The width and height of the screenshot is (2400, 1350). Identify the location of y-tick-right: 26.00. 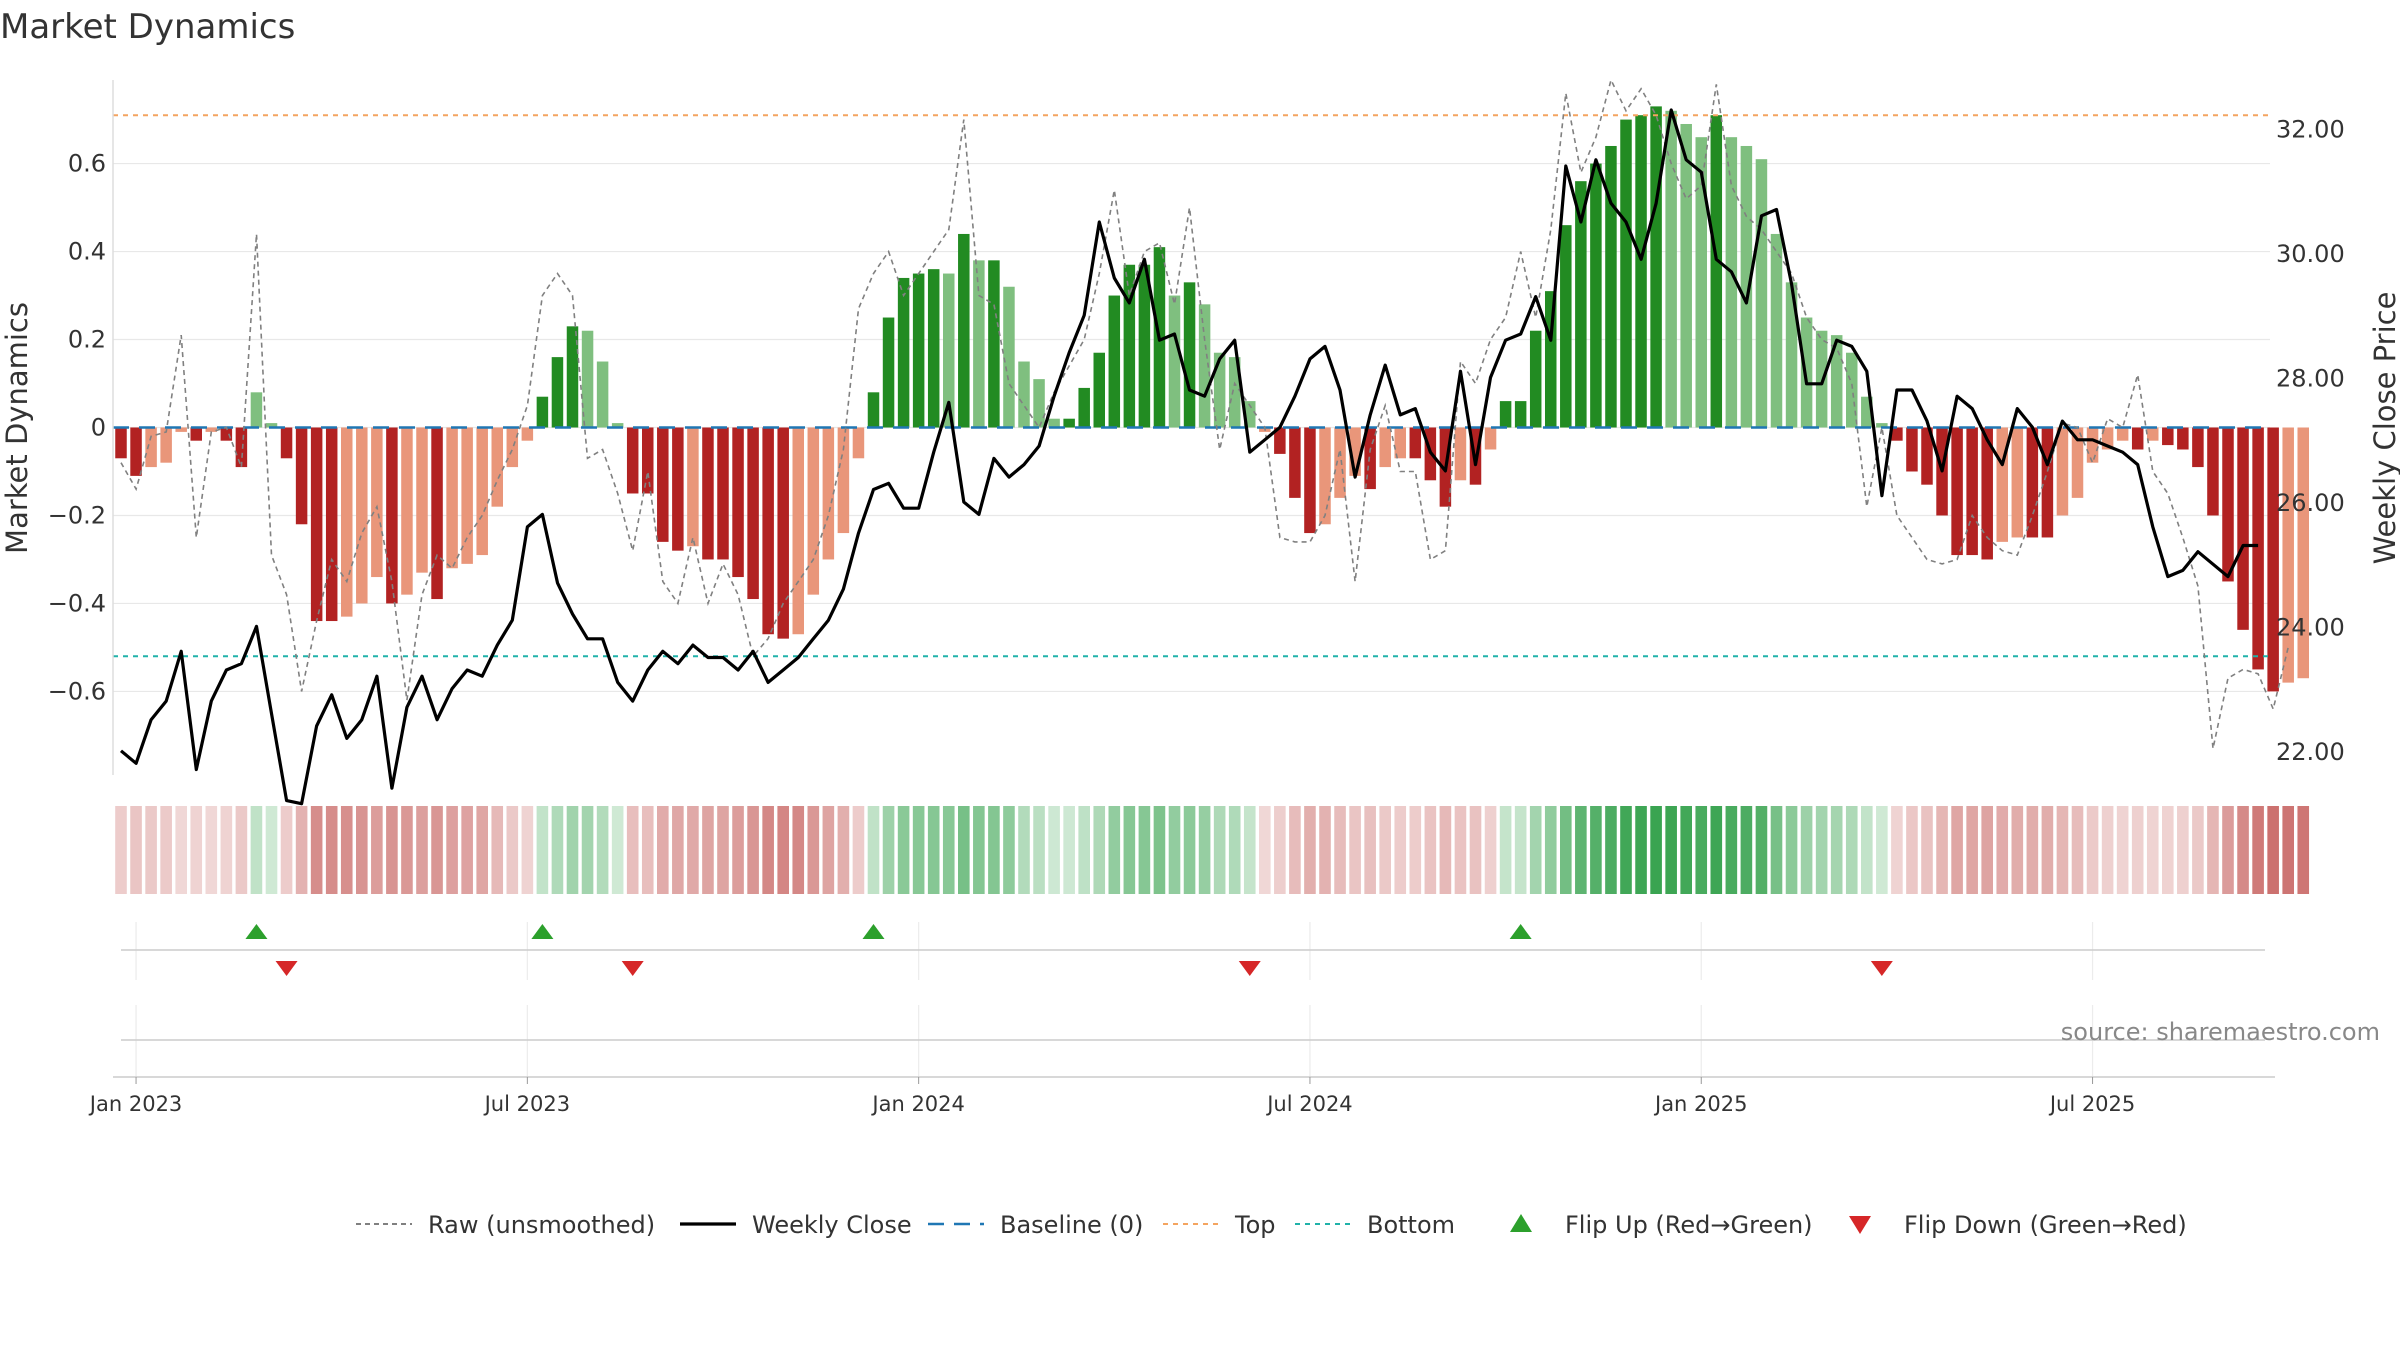
(2310, 503).